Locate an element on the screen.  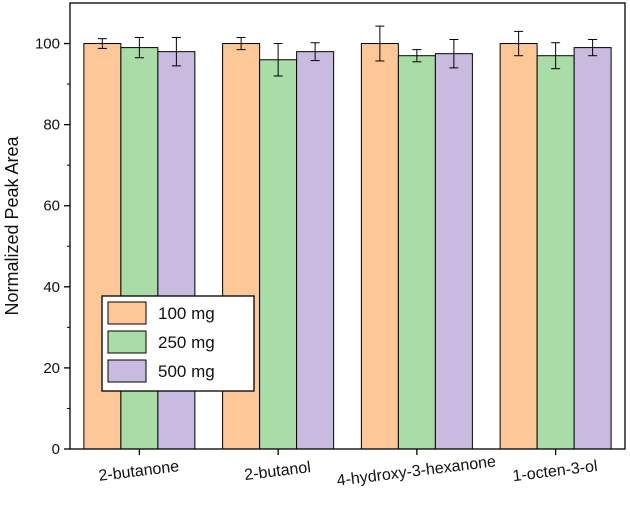
y-tick-label: 0 is located at coordinates (56, 449).